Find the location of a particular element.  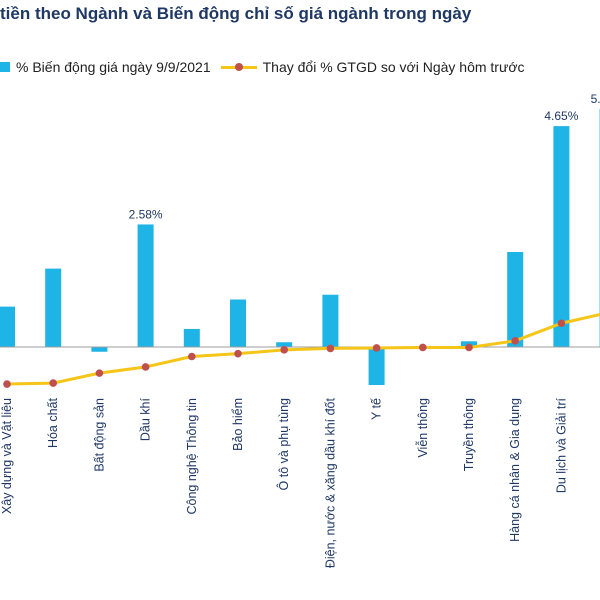

legend-bar-label: % Biến động giá ngày 9/9/2021 is located at coordinates (113, 67).